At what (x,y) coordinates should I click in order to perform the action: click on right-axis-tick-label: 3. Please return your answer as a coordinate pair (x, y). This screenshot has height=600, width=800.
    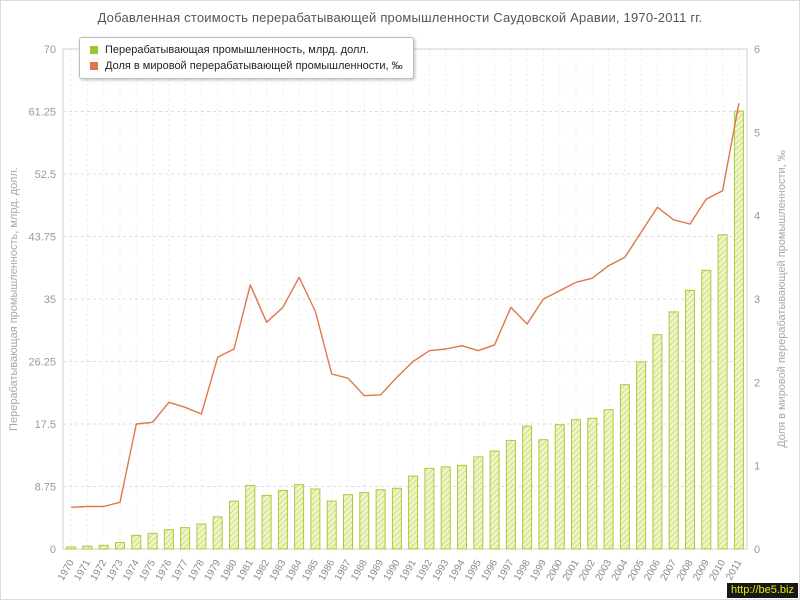
    Looking at the image, I should click on (757, 300).